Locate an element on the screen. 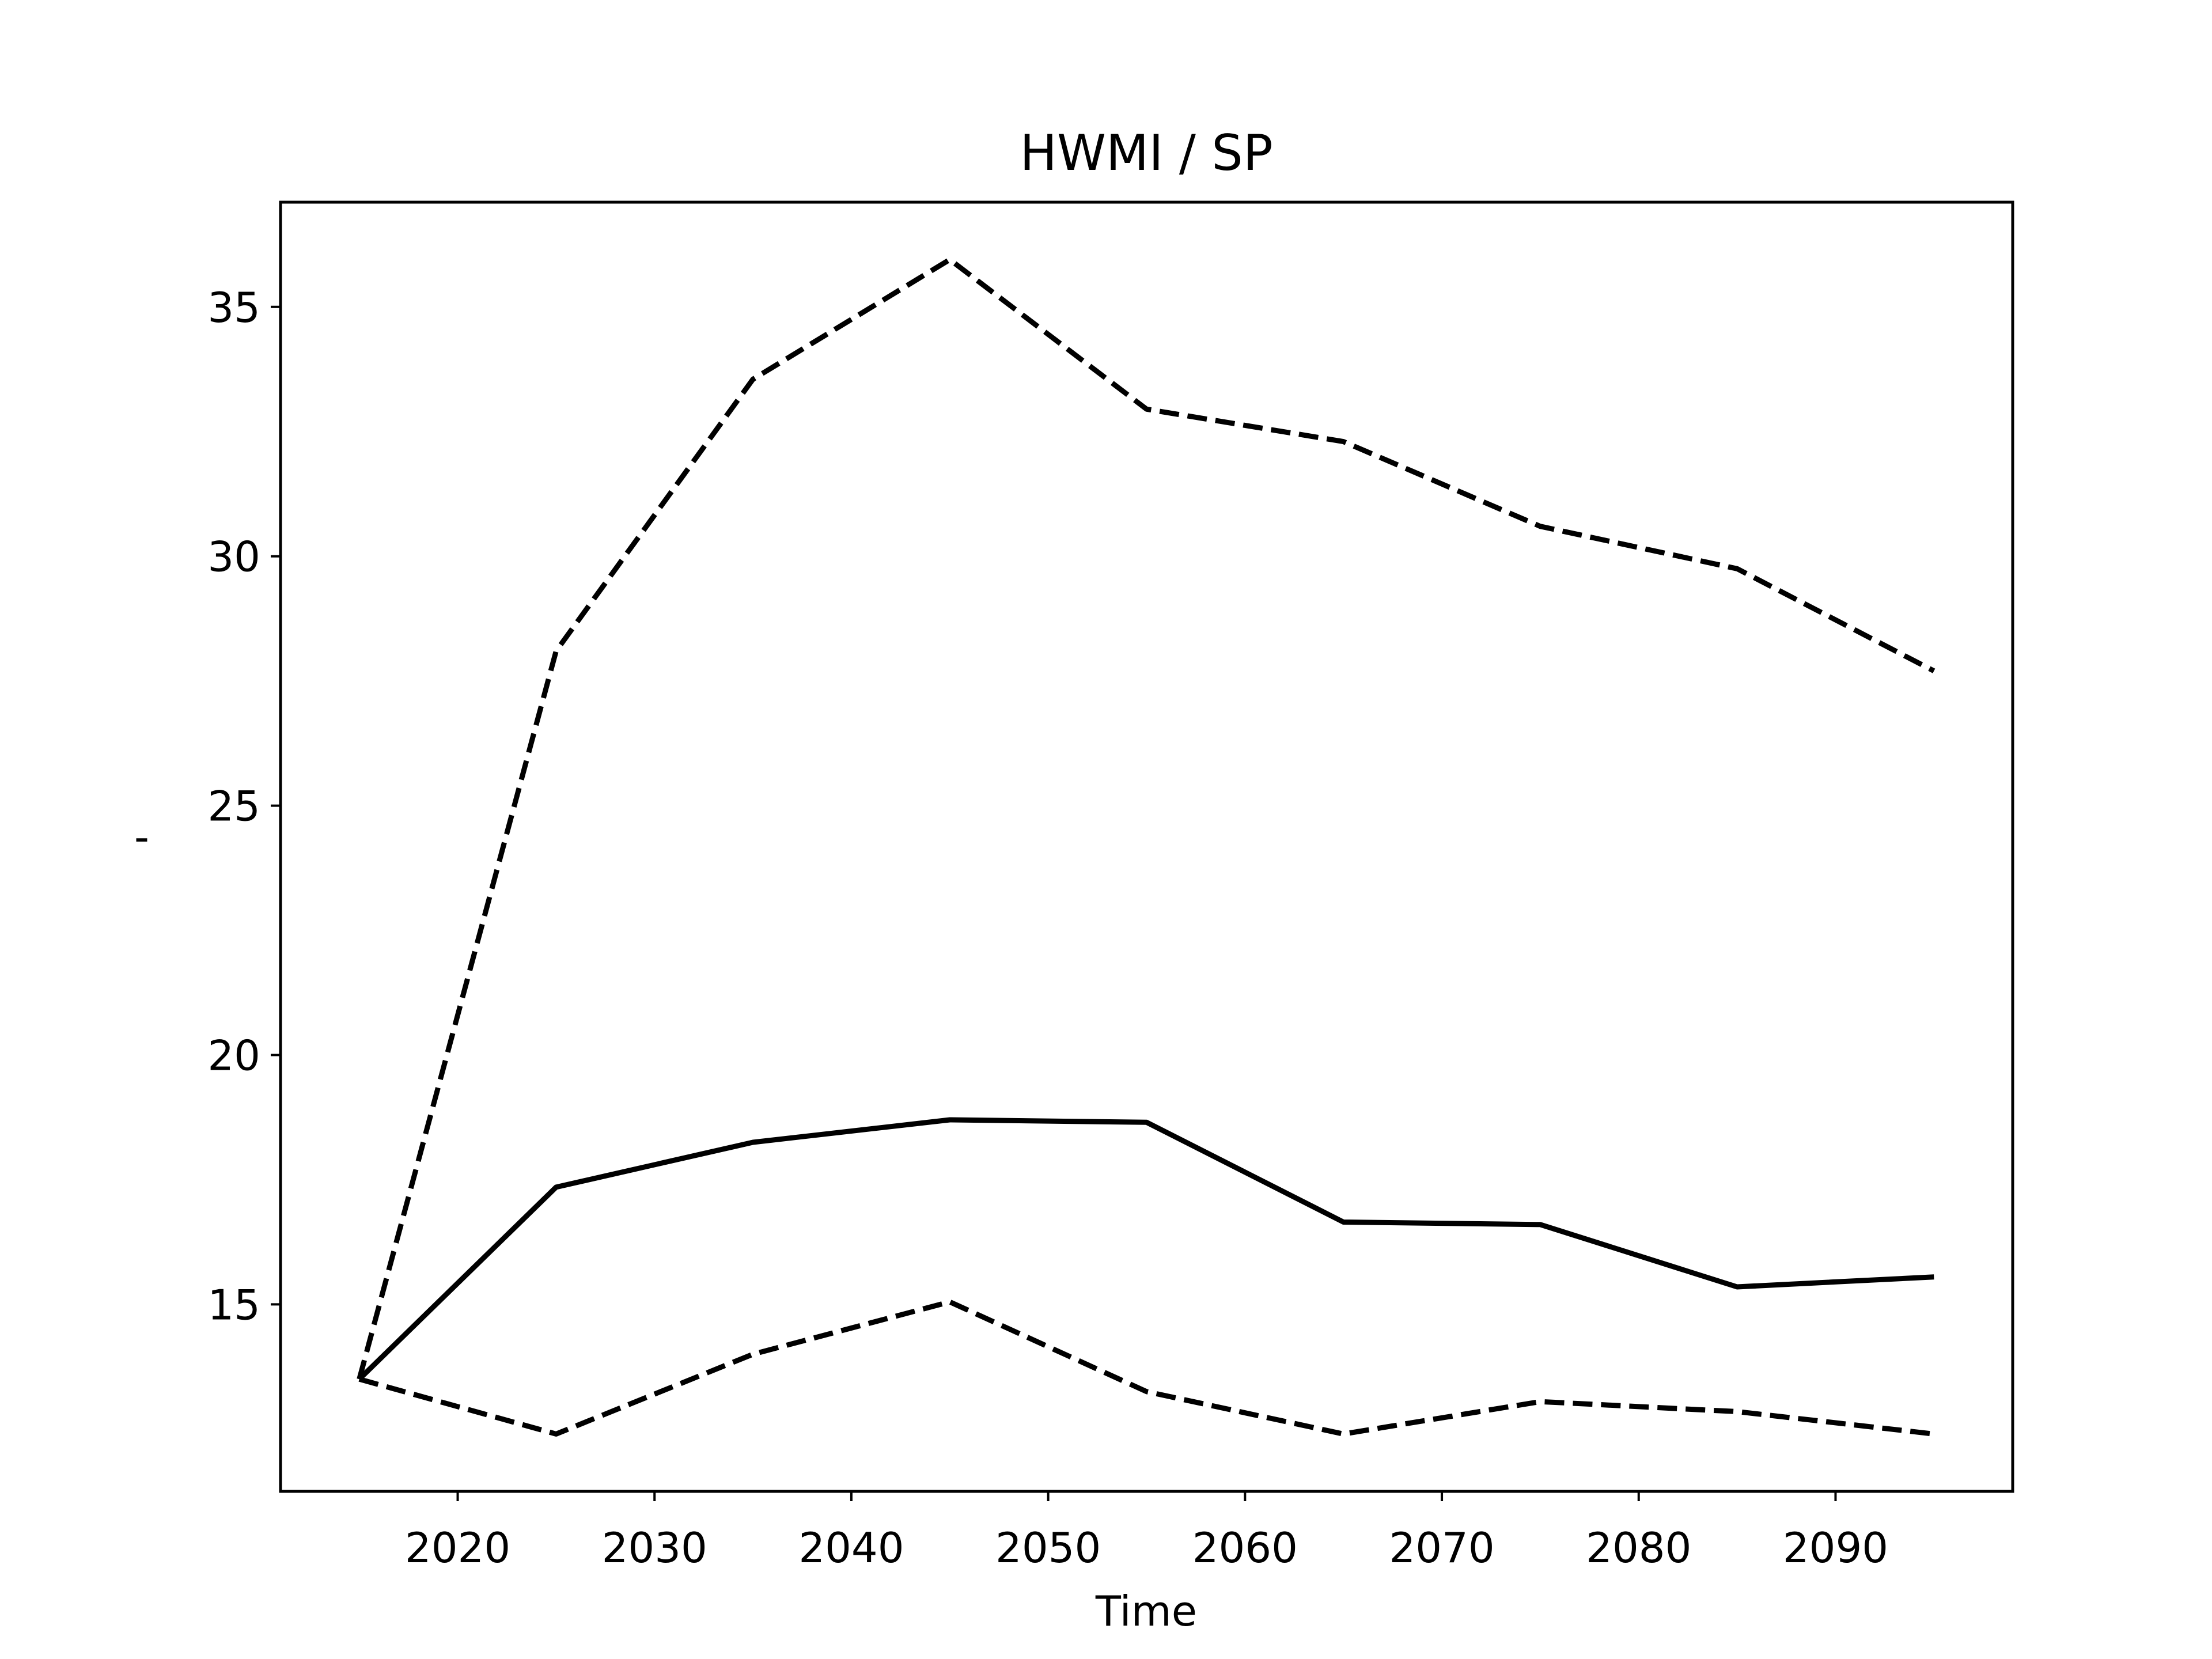 This screenshot has width=2212, height=1659. x-tick-label: 2070 is located at coordinates (1441, 1548).